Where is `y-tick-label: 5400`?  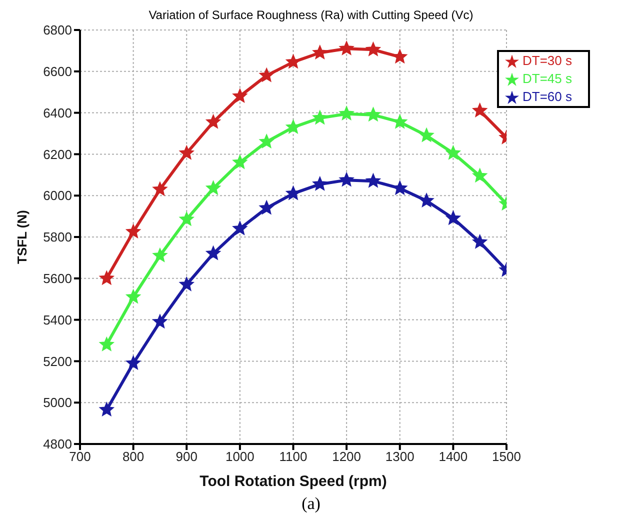 y-tick-label: 5400 is located at coordinates (57, 320).